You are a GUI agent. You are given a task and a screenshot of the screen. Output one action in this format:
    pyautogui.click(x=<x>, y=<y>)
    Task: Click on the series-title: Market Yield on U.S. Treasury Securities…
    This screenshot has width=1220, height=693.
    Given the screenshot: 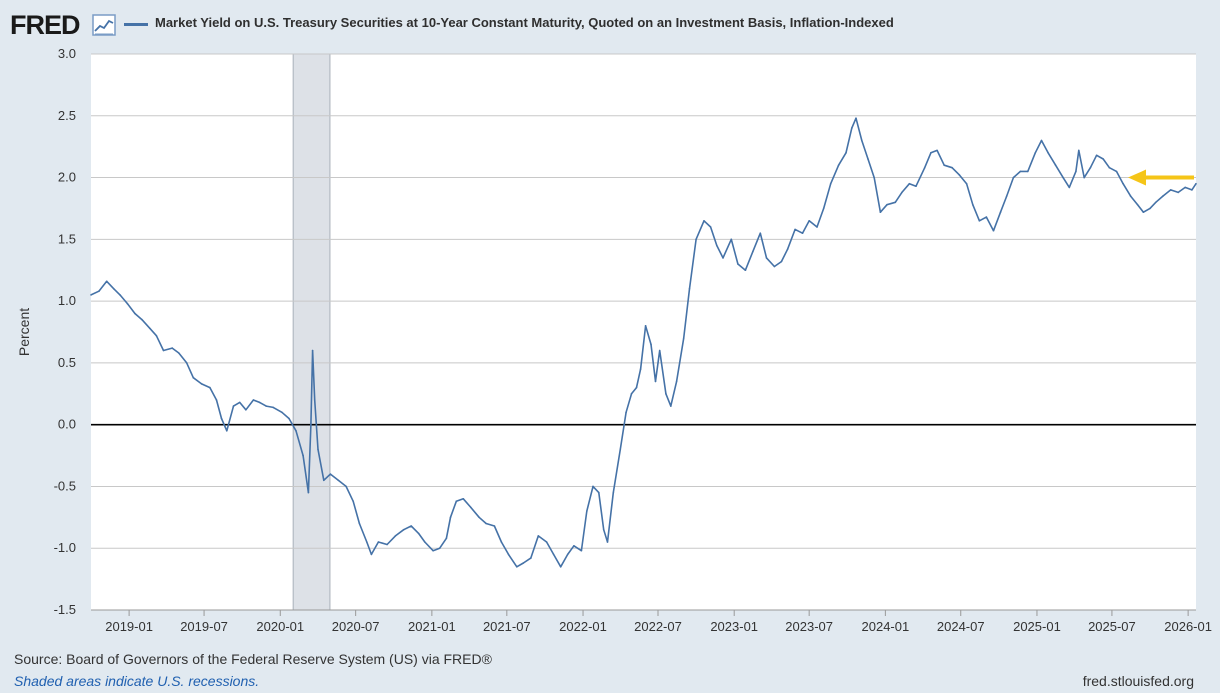 What is the action you would take?
    pyautogui.click(x=524, y=22)
    